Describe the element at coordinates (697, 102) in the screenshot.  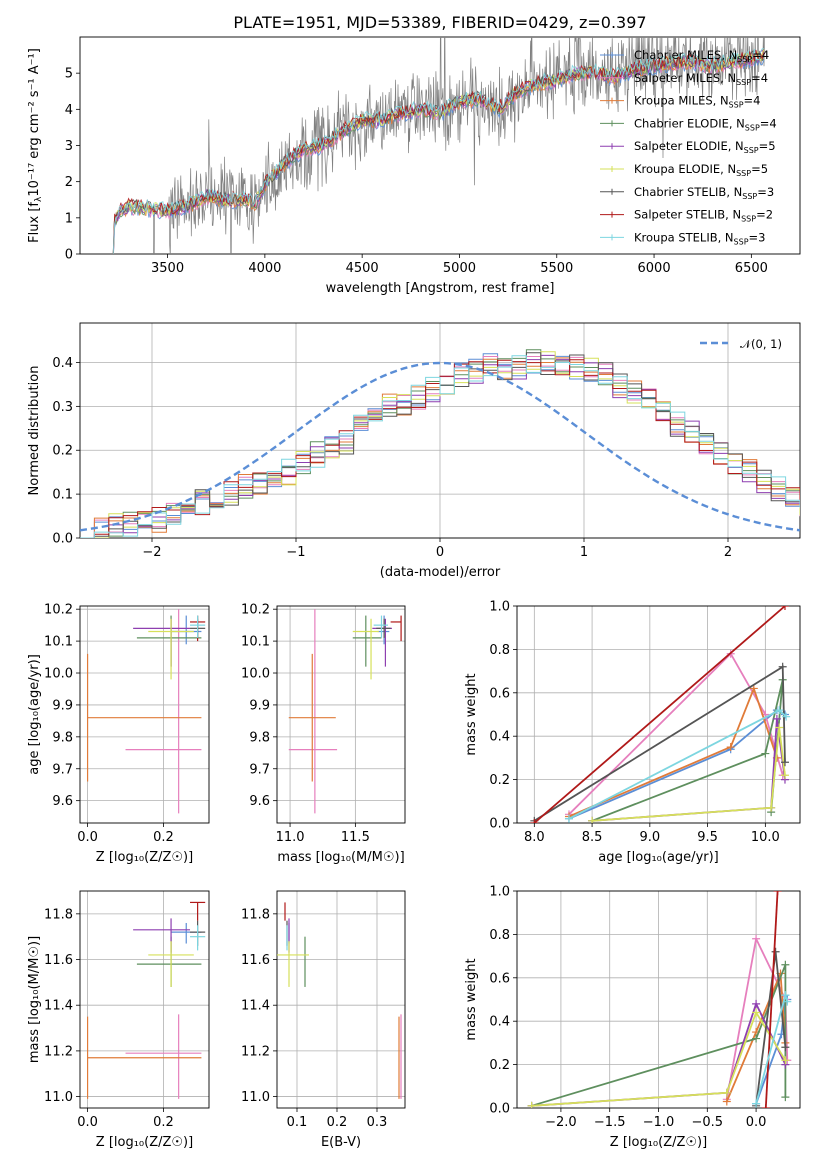
I see `legend-entry: Kroupa MILES, NSSP=4` at that location.